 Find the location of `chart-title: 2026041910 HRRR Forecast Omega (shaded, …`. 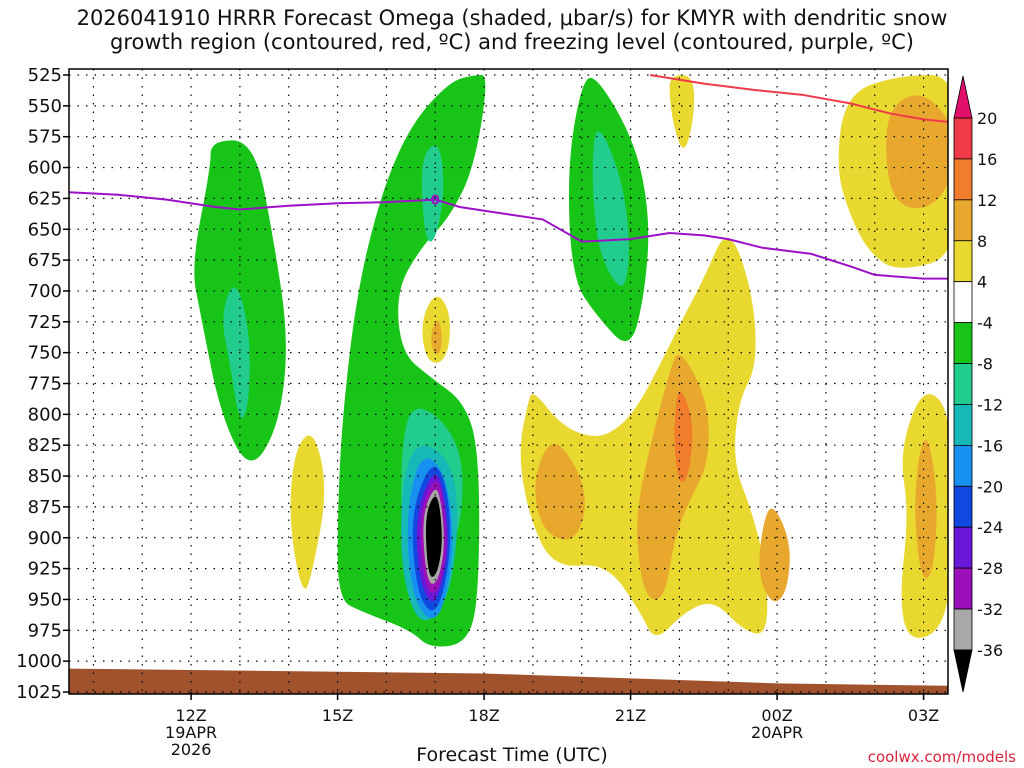

chart-title: 2026041910 HRRR Forecast Omega (shaded, … is located at coordinates (512, 30).